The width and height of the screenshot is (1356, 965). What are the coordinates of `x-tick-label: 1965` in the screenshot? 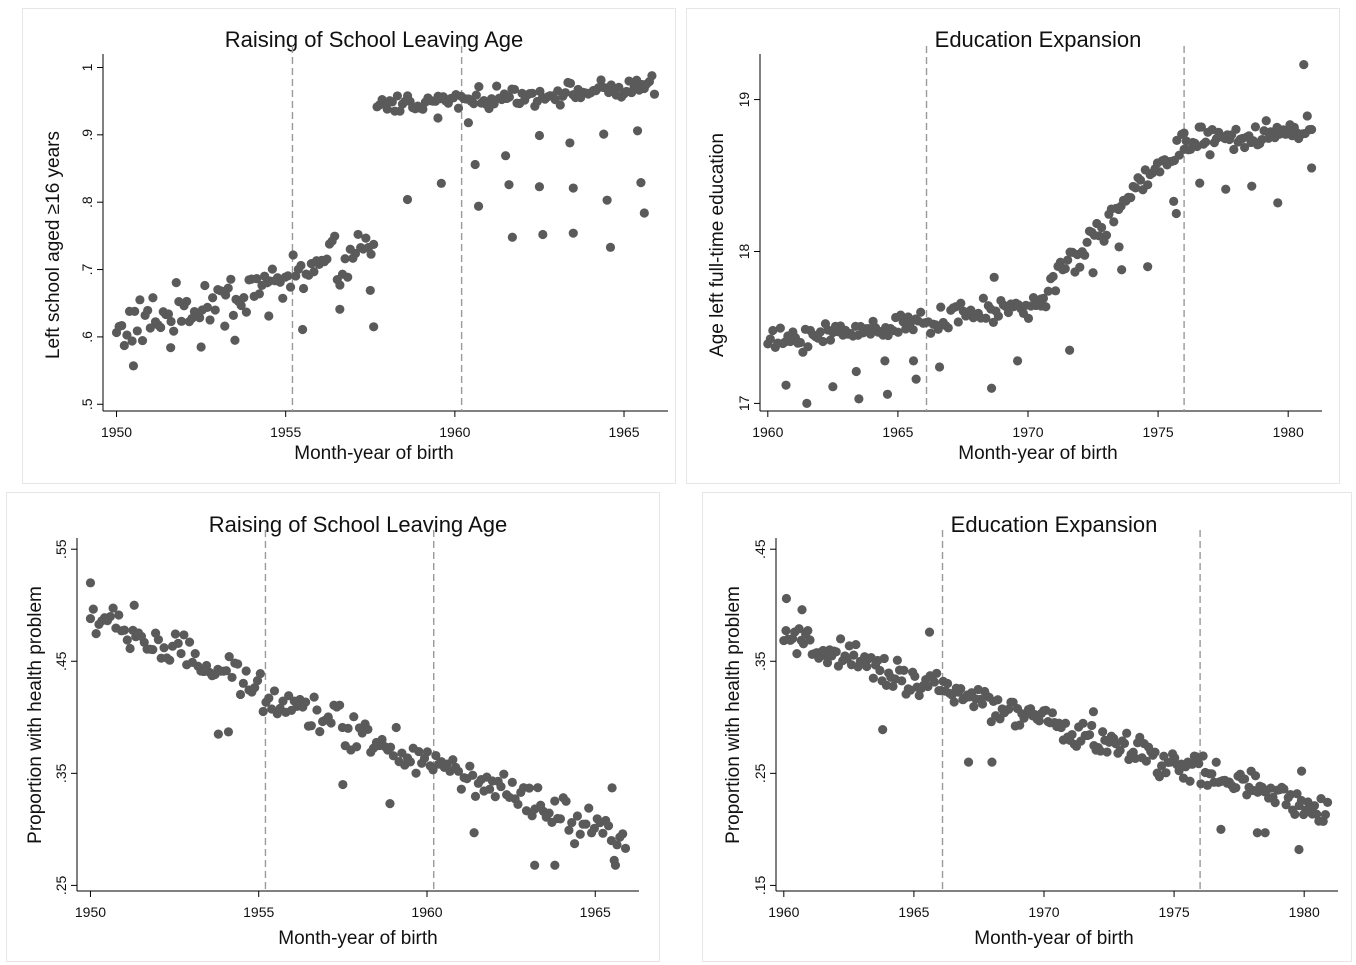 It's located at (897, 432).